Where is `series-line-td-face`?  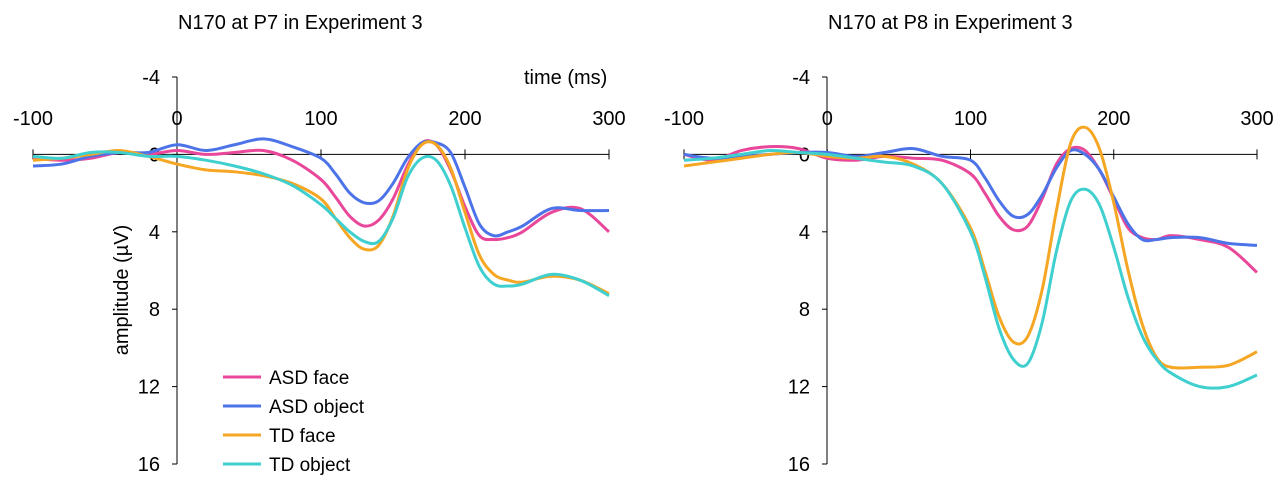
series-line-td-face is located at coordinates (321, 218).